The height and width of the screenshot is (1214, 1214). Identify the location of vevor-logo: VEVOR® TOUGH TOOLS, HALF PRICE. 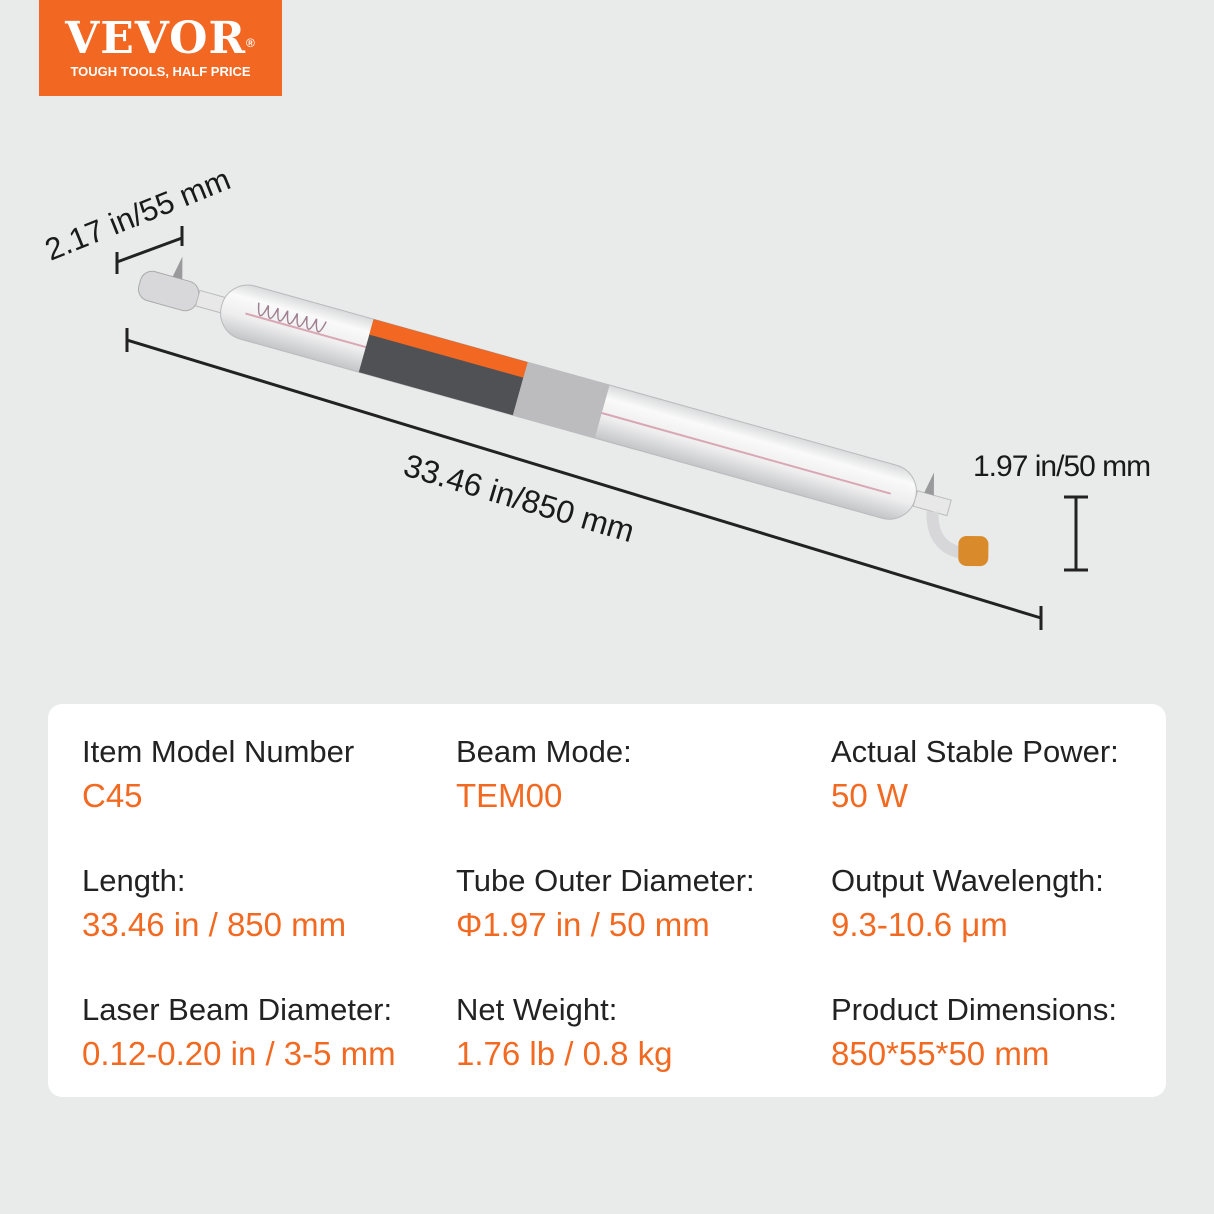
(160, 48).